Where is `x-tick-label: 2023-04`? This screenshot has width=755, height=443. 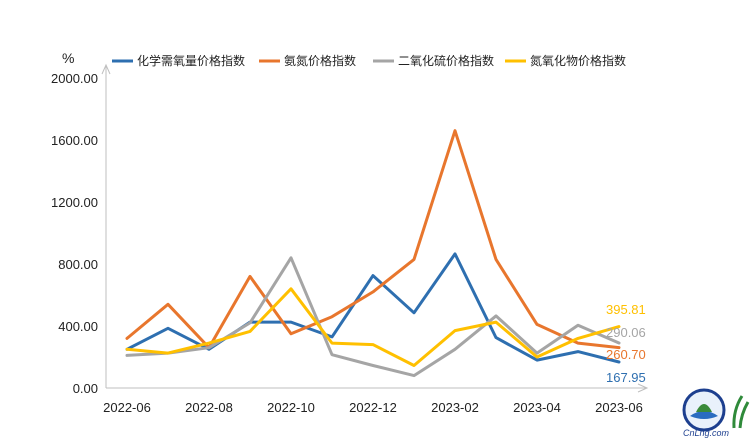
x-tick-label: 2023-04 is located at coordinates (537, 407).